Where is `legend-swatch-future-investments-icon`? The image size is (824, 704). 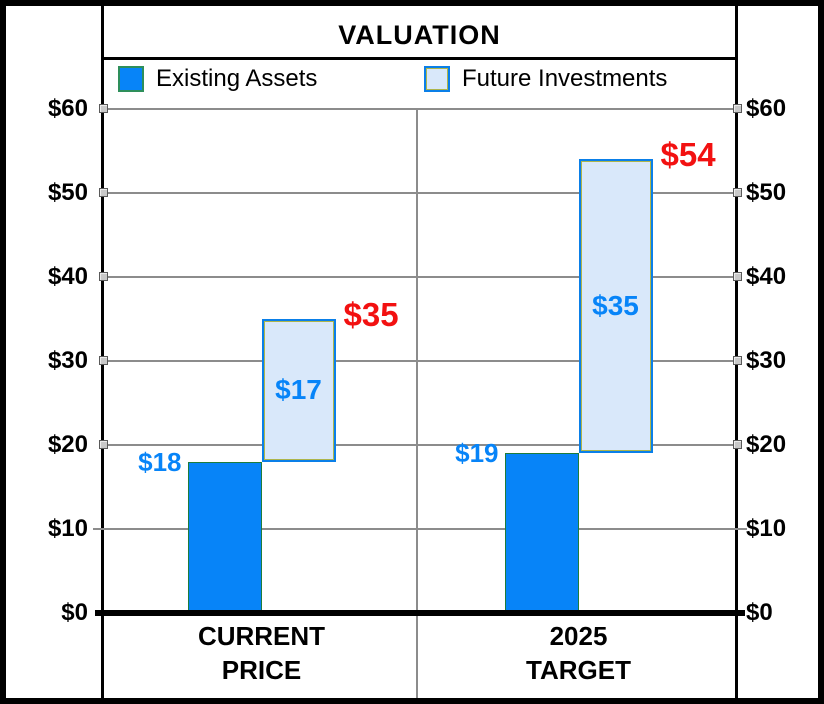
legend-swatch-future-investments-icon is located at coordinates (437, 79).